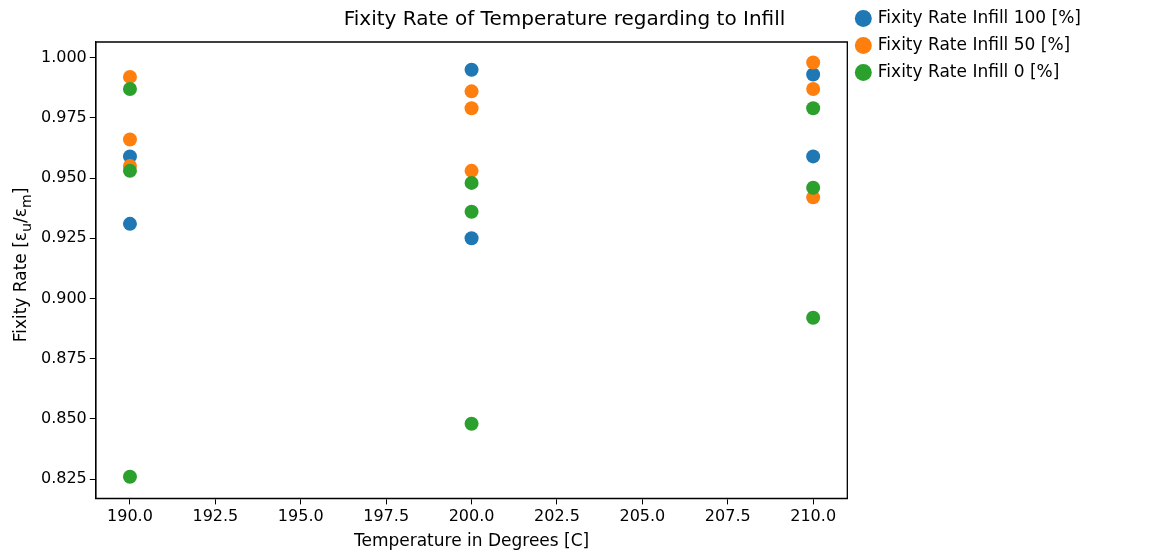 The height and width of the screenshot is (558, 1161). What do you see at coordinates (564, 18) in the screenshot?
I see `chart-title: Fixity Rate of Temperature regarding to Infill` at bounding box center [564, 18].